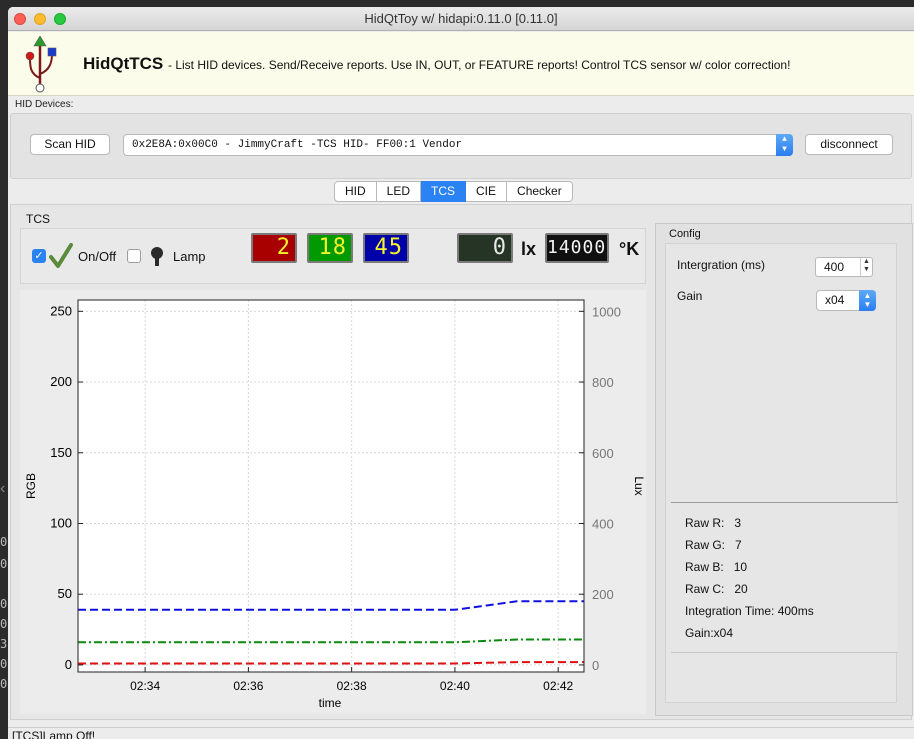 The image size is (914, 739). I want to click on lamp-checkbox, so click(134, 256).